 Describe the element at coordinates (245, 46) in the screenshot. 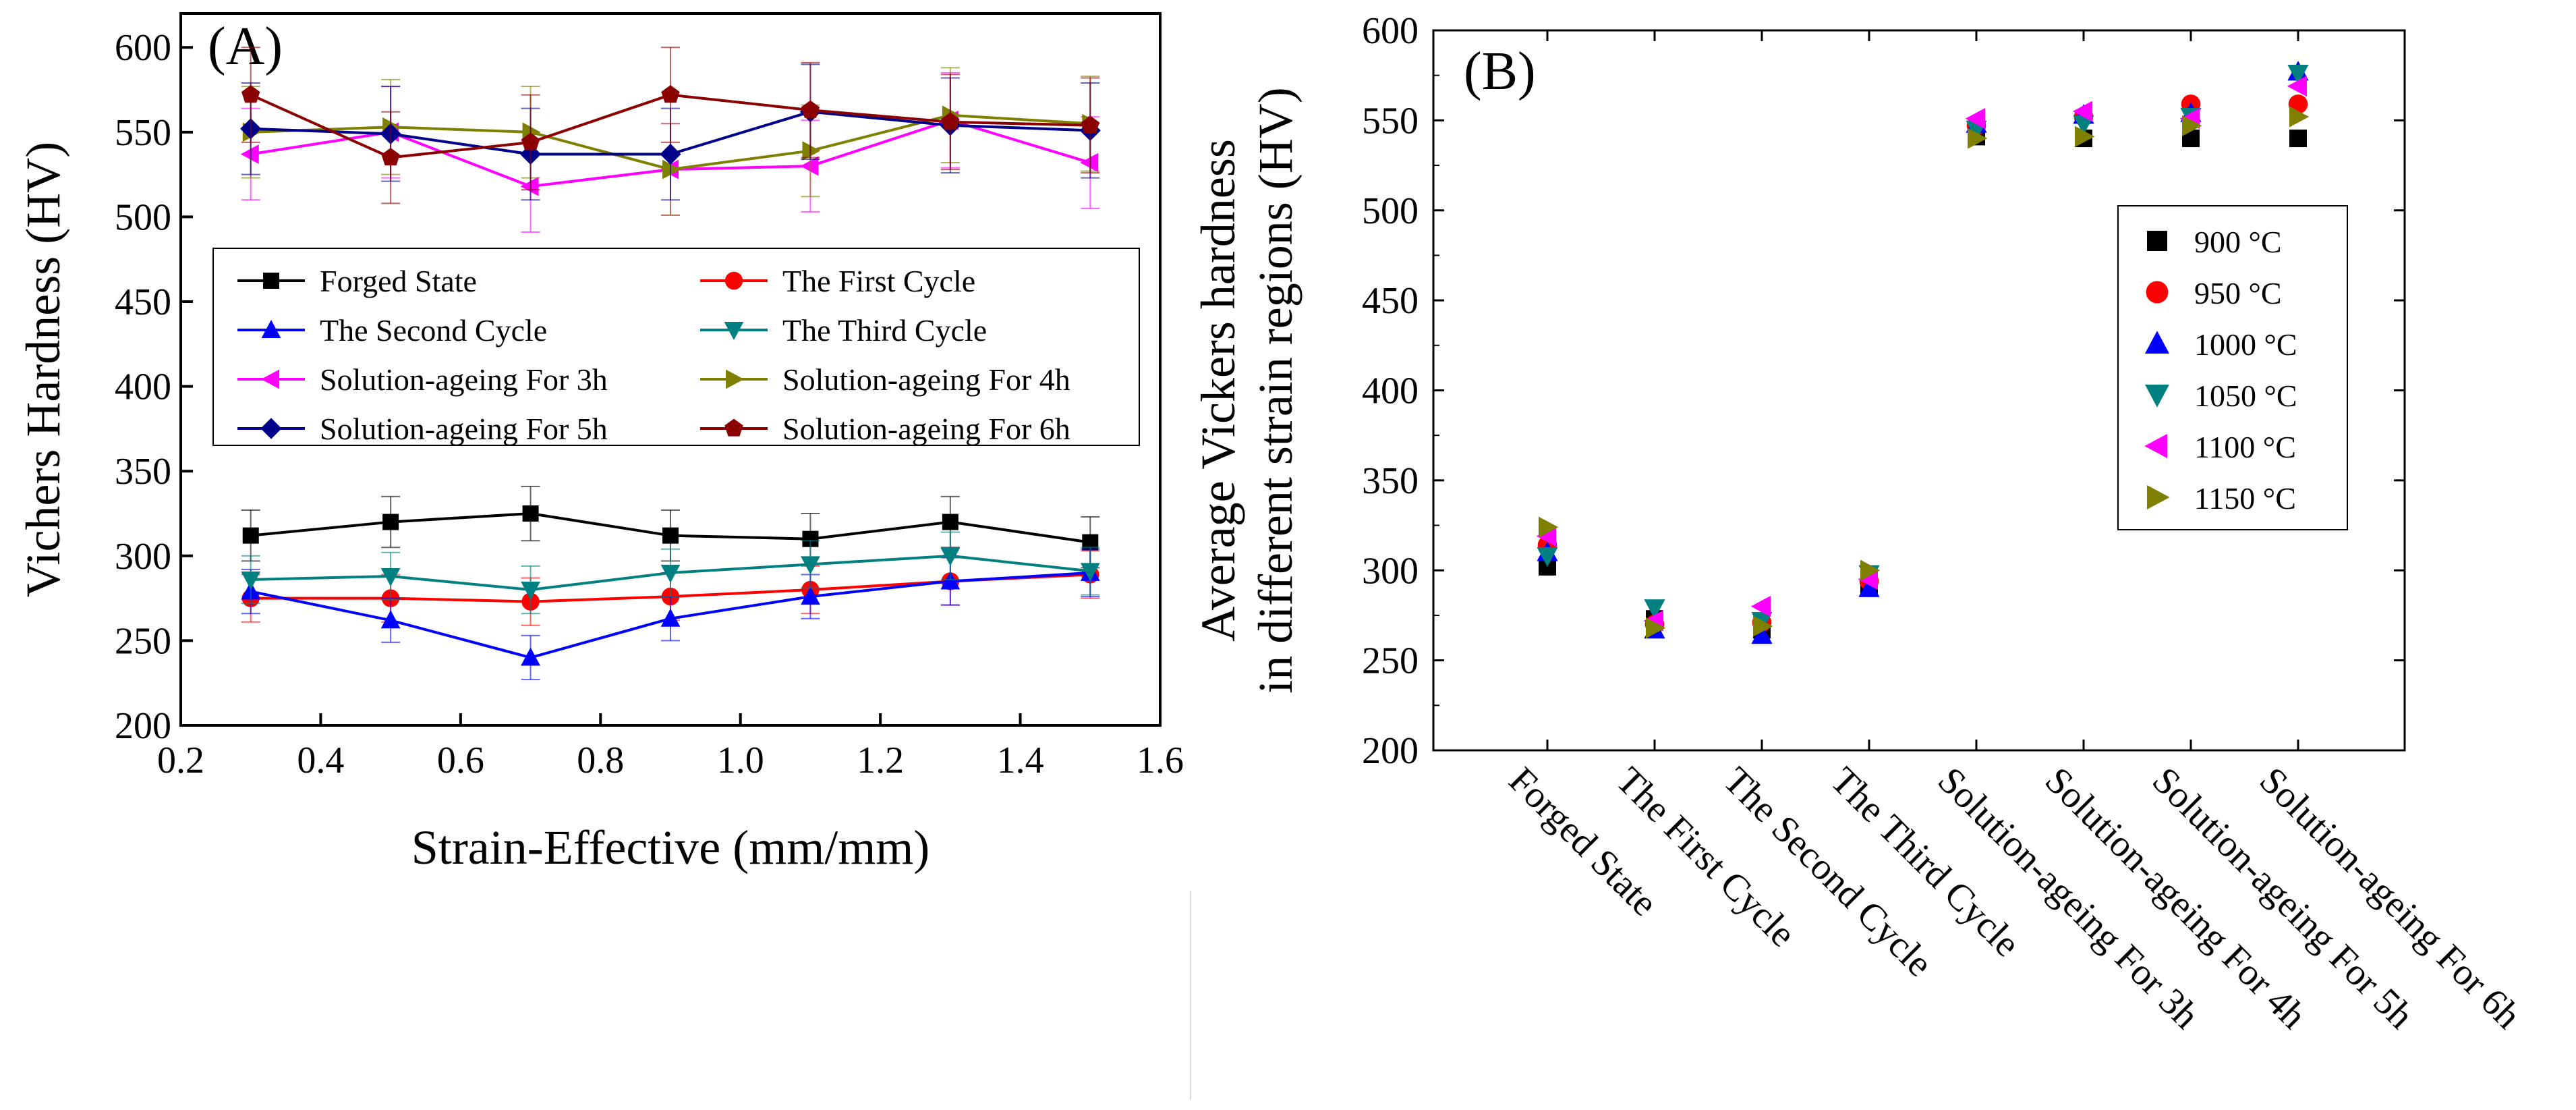

I see `panel-a-label: (A)` at that location.